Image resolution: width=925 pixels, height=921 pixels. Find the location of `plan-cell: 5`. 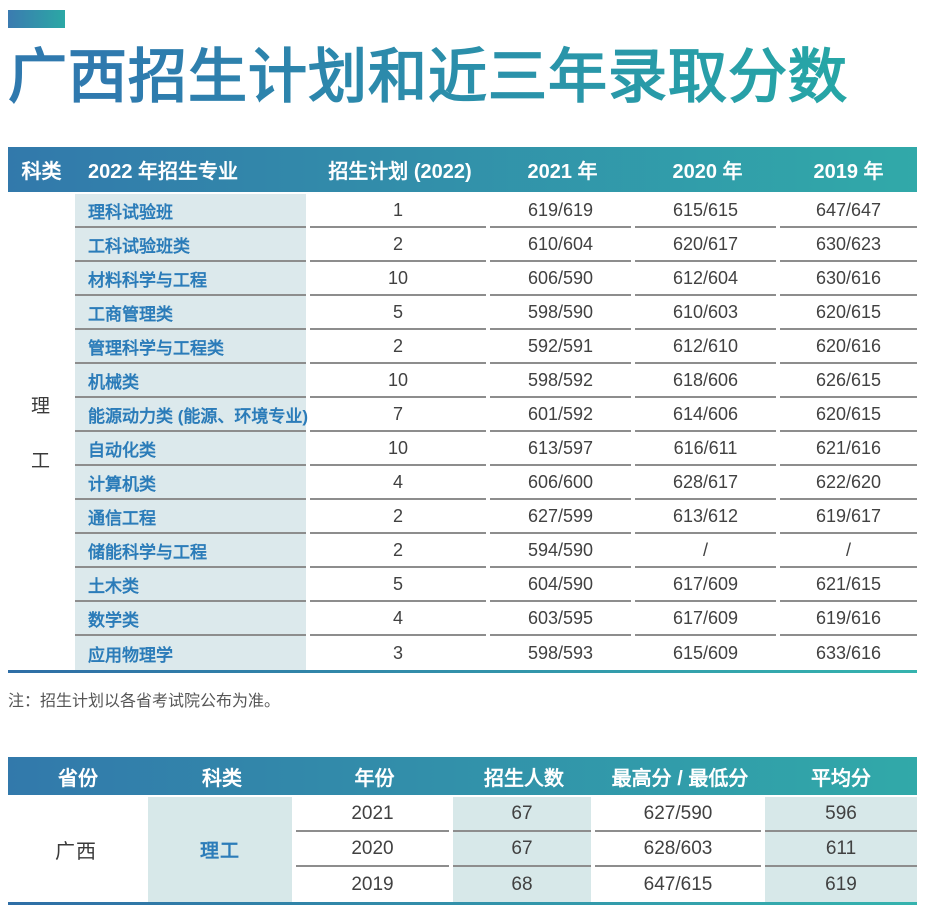

plan-cell: 5 is located at coordinates (398, 585).